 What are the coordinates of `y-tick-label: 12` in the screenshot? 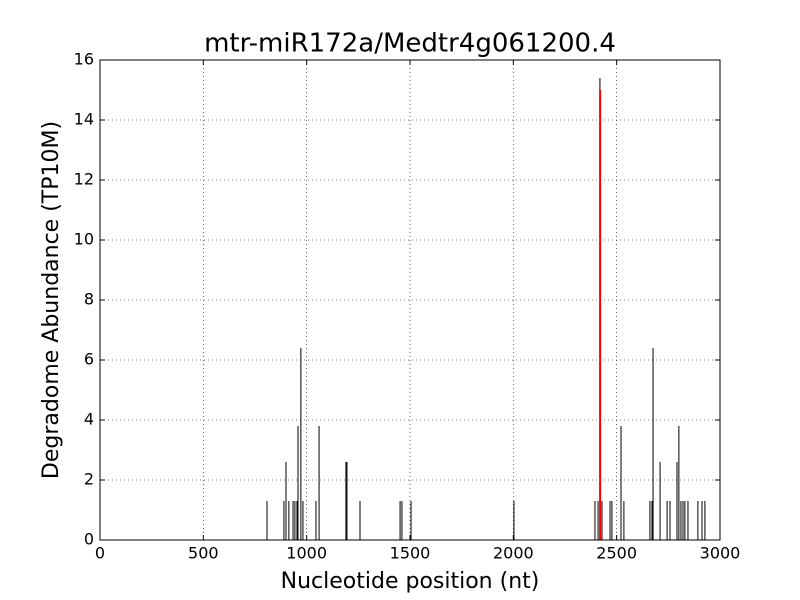 It's located at (84, 179).